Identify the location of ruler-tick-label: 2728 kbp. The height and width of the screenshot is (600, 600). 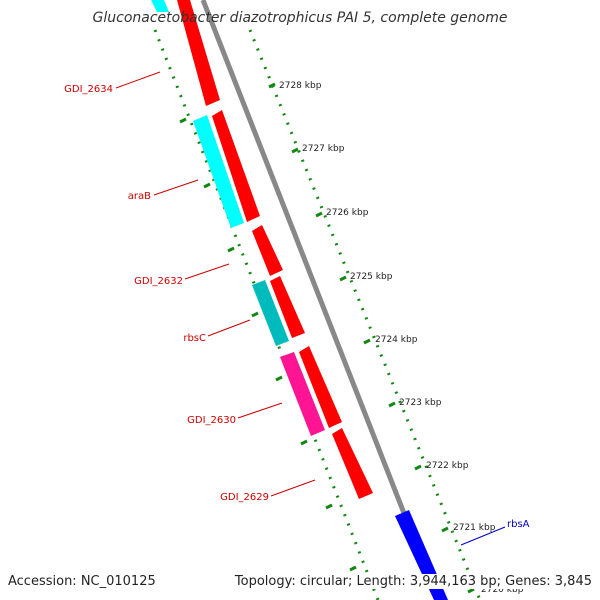
(300, 86).